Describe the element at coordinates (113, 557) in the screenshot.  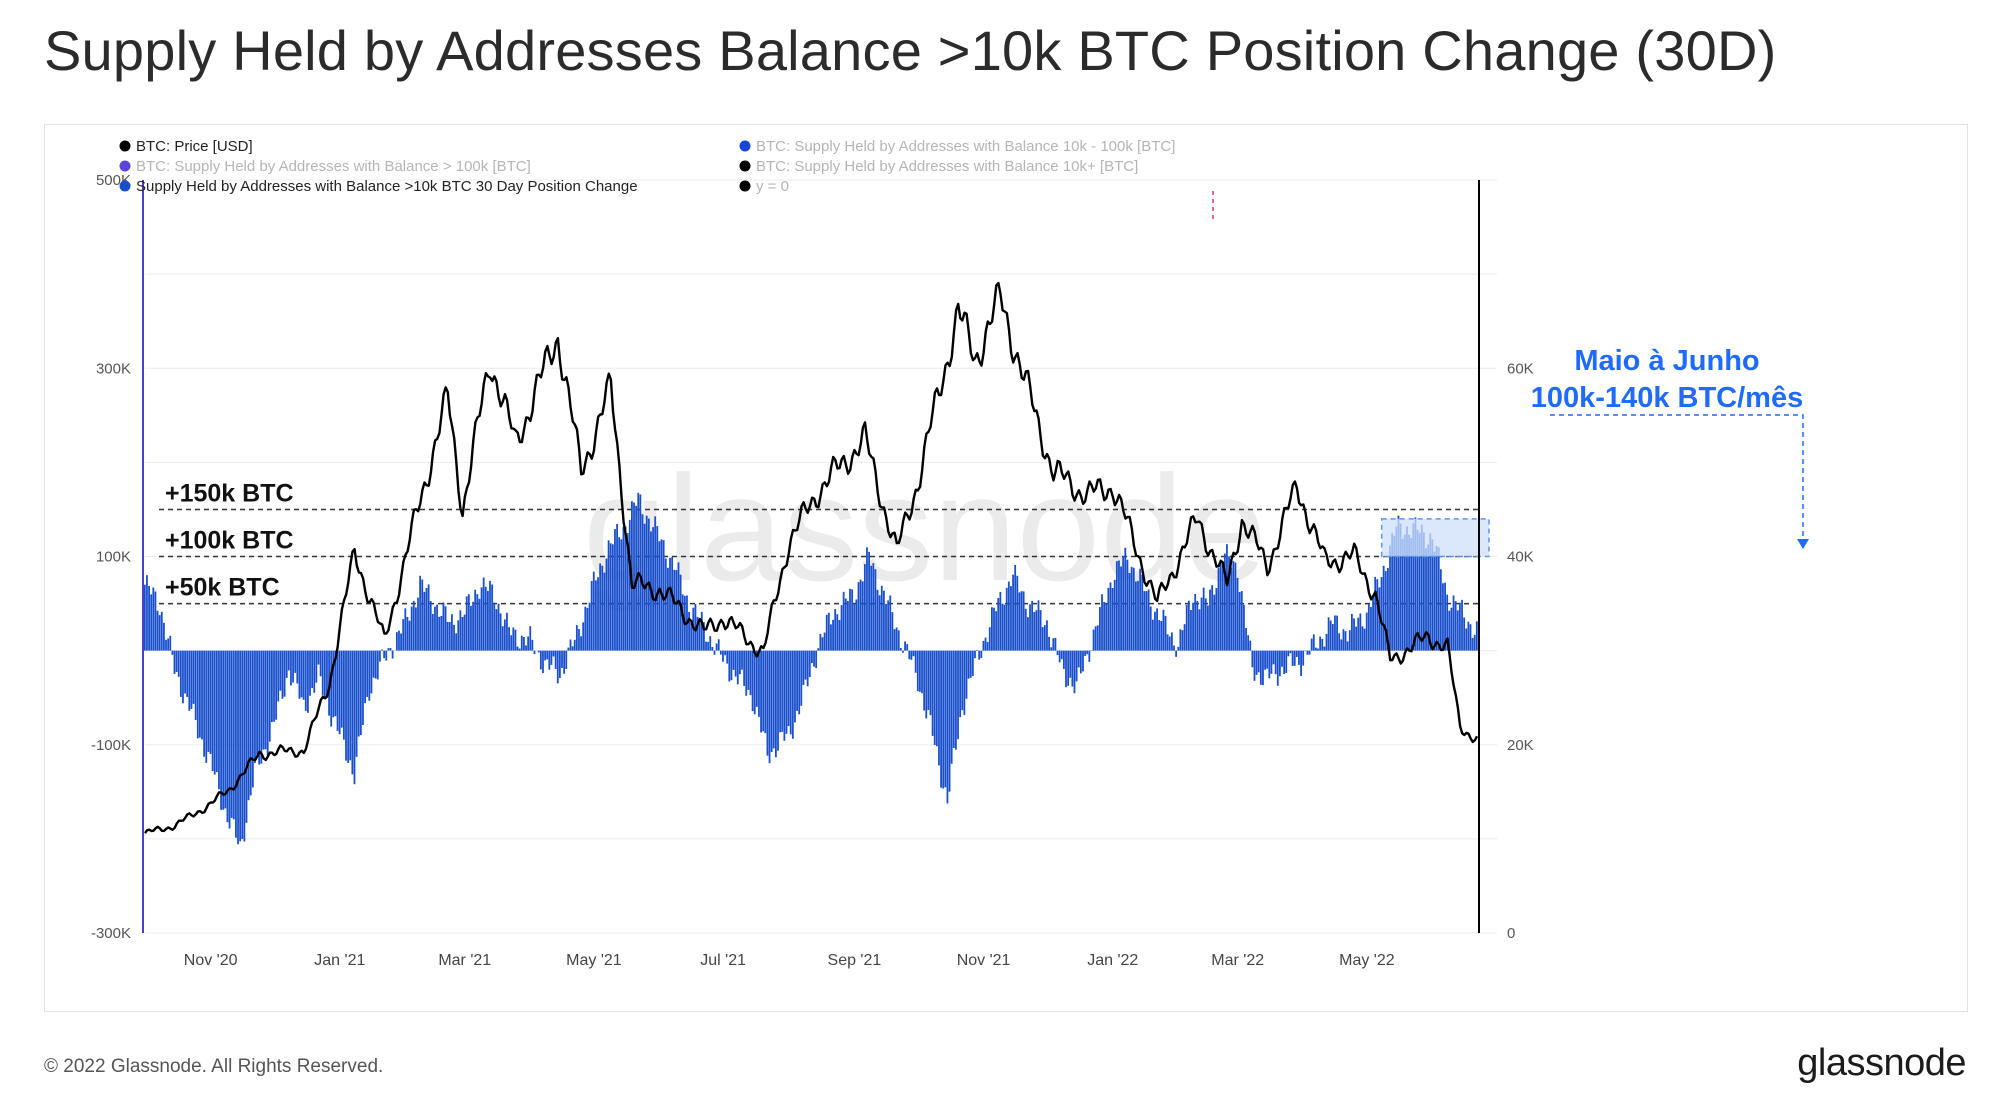
I see `left-axis-tick: 100K` at that location.